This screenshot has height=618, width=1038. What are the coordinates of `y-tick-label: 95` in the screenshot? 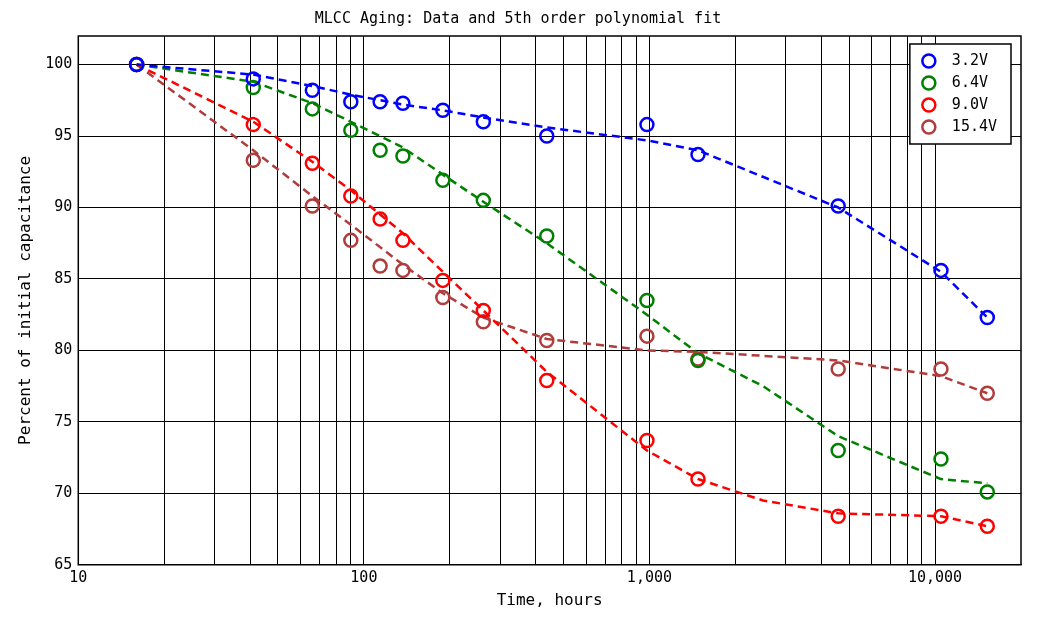 It's located at (63, 134).